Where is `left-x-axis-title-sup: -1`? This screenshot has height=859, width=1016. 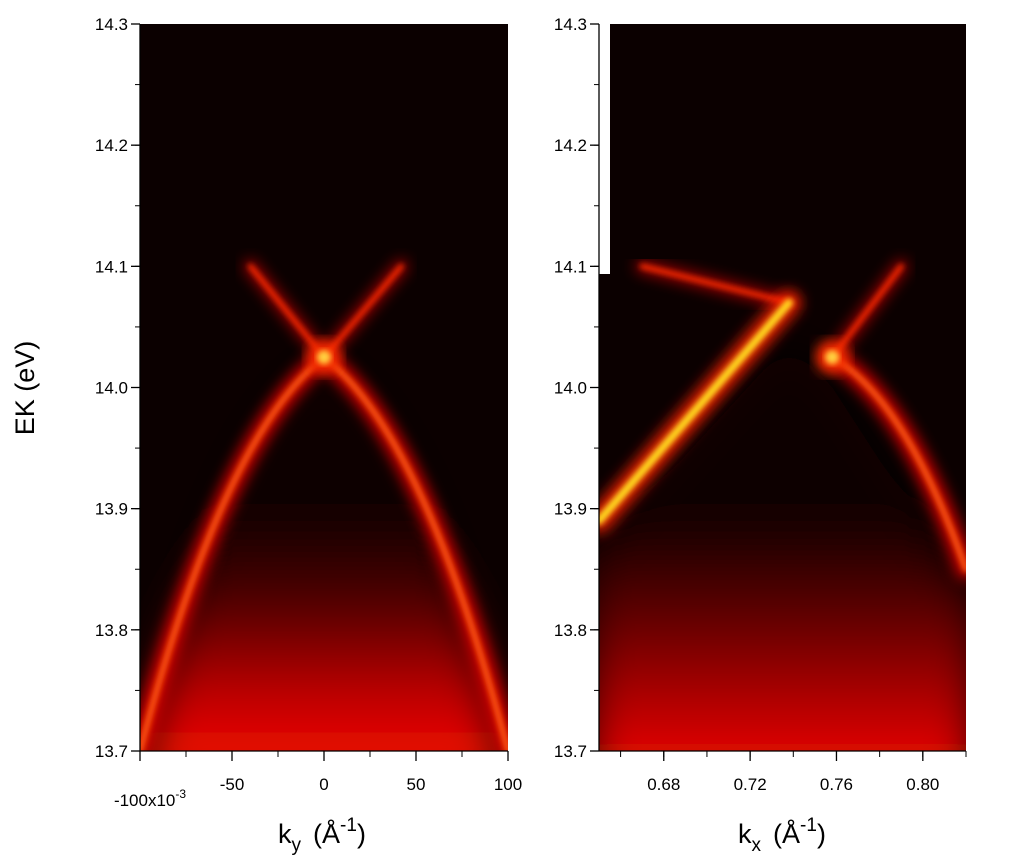
left-x-axis-title-sup: -1 is located at coordinates (348, 825).